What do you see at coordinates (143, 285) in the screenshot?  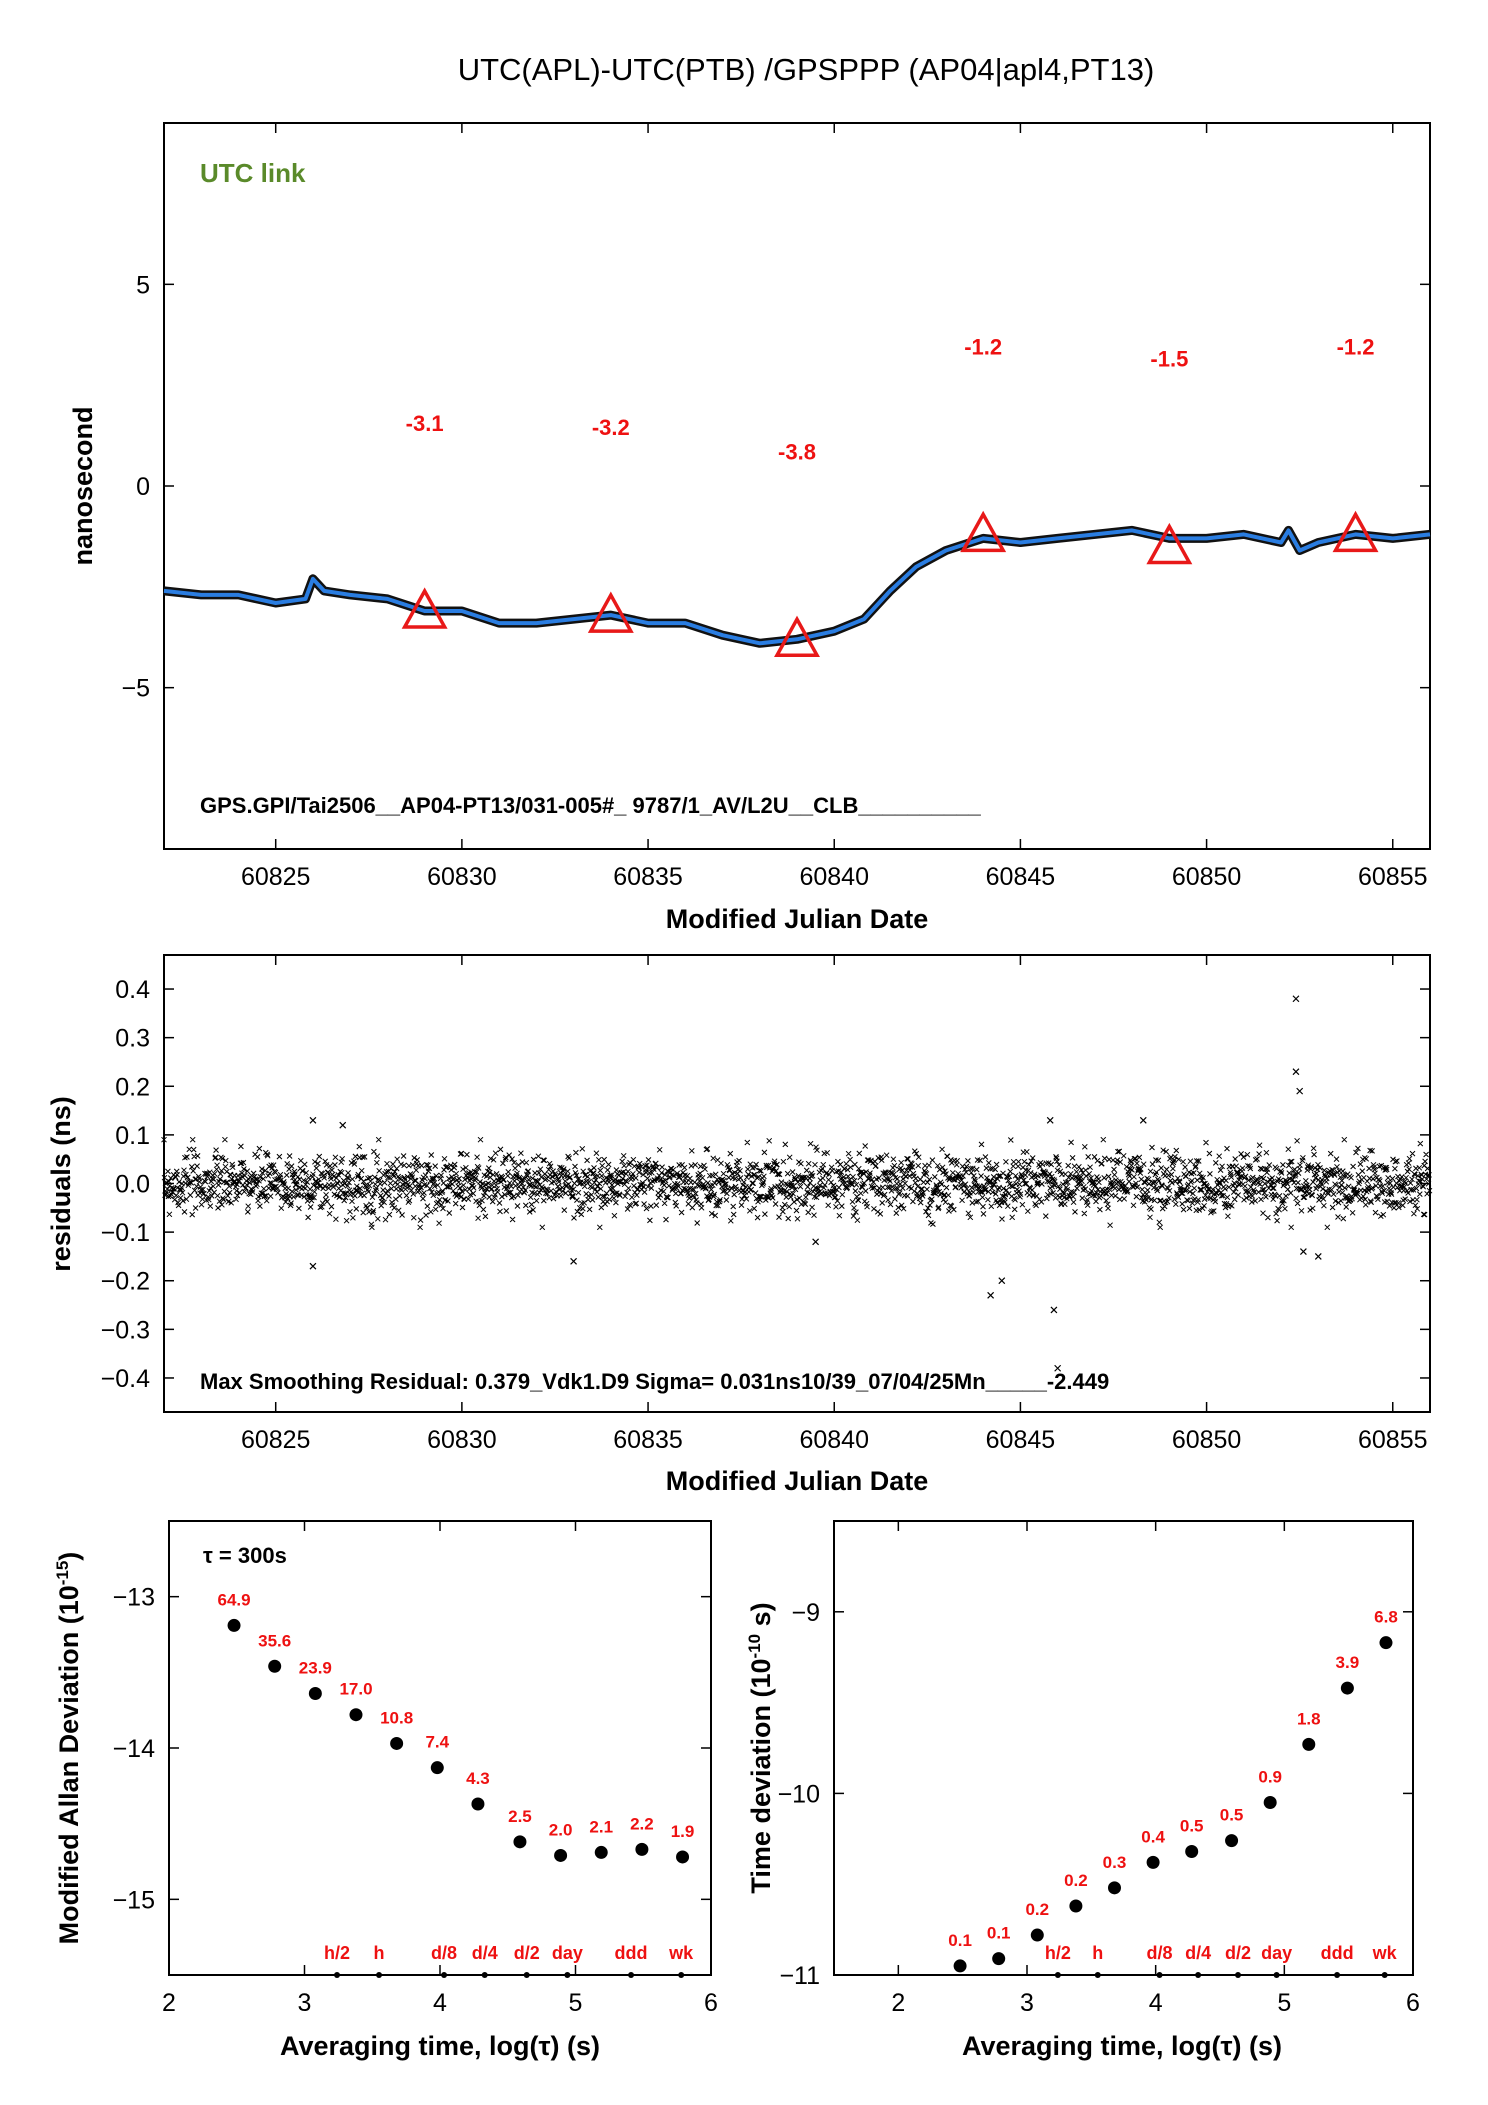 I see `utc-link-y-tick-label: 5` at bounding box center [143, 285].